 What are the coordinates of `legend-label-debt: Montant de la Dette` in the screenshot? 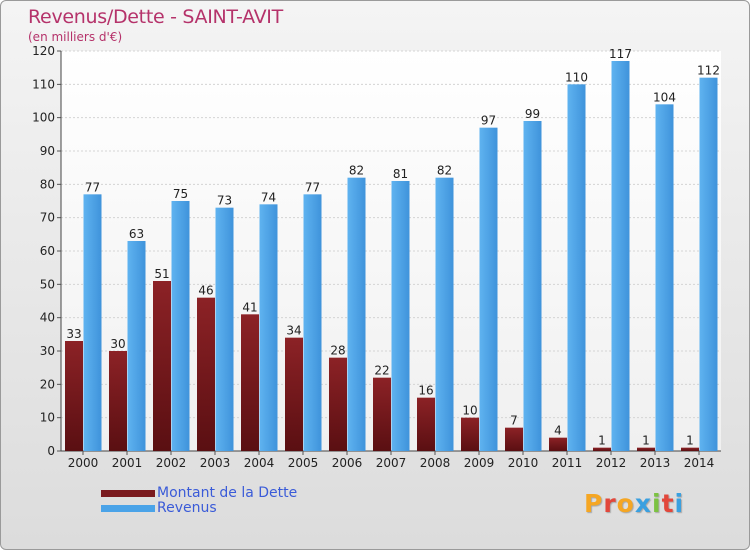 It's located at (227, 493).